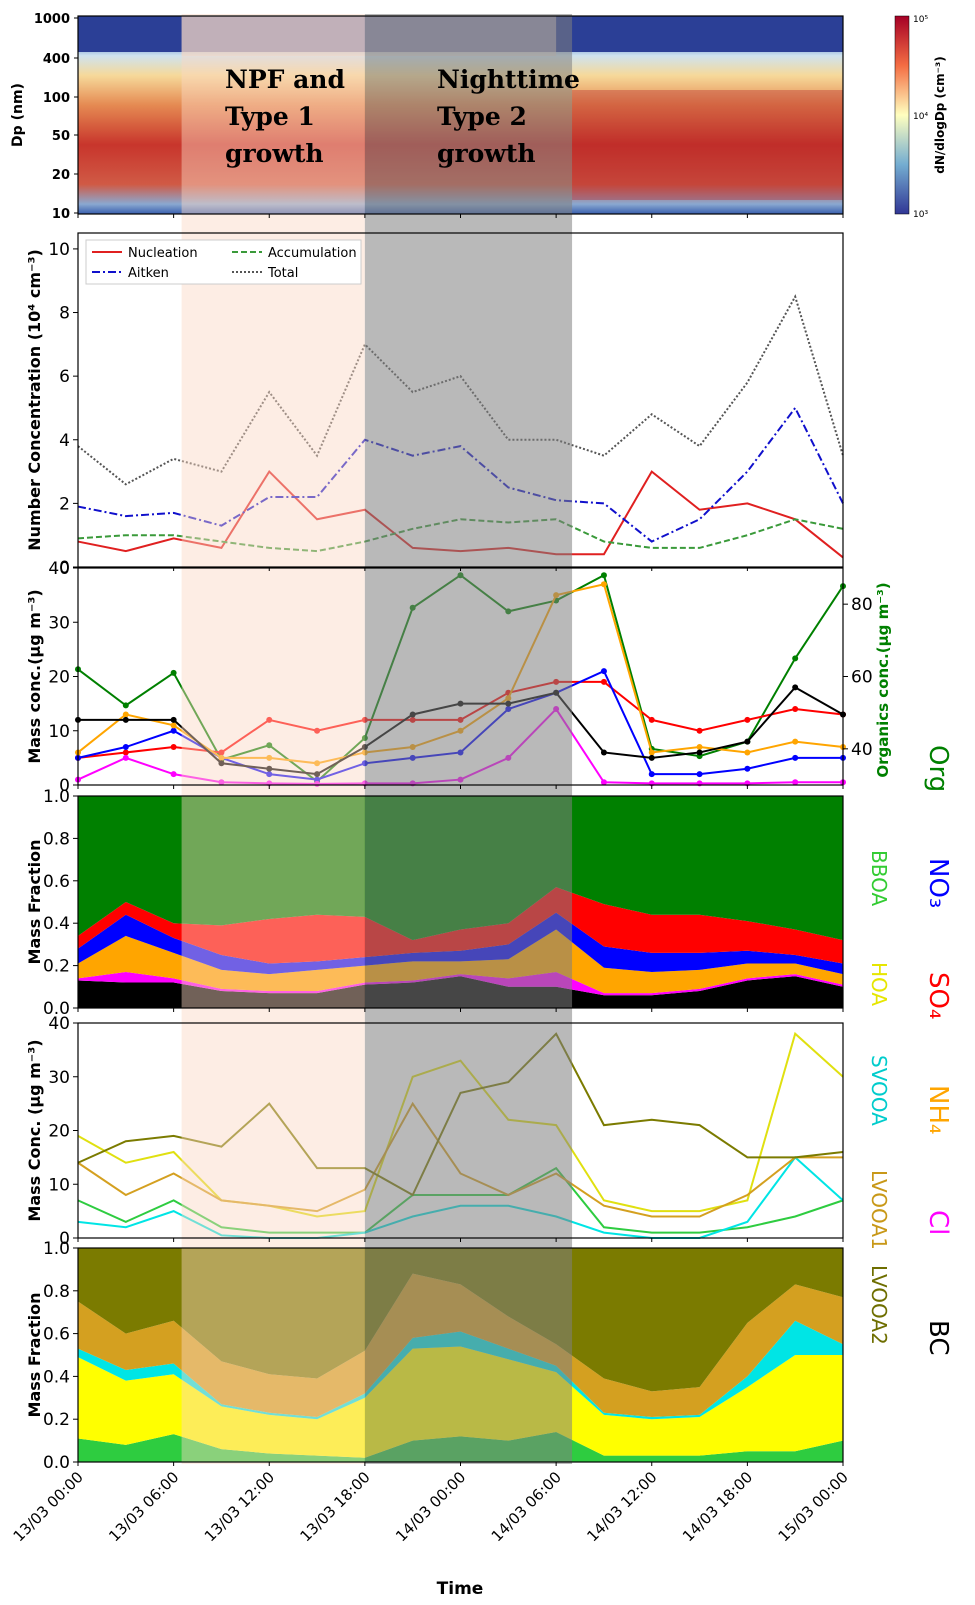 The width and height of the screenshot is (975, 1605). Describe the element at coordinates (163, 253) in the screenshot. I see `p2-legend-label: Nucleation` at that location.